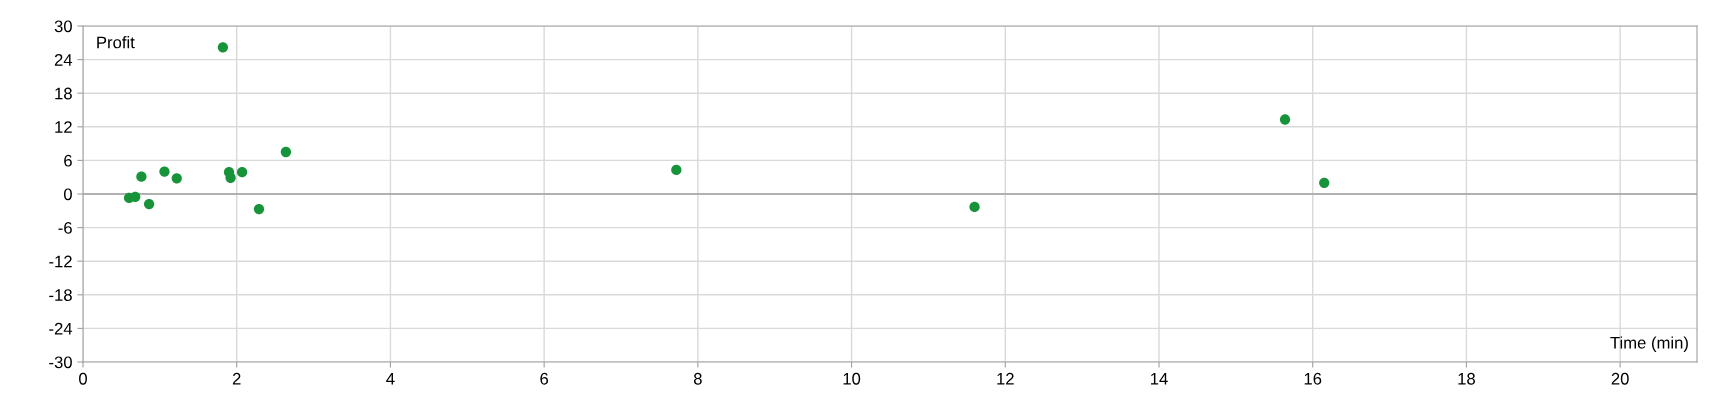 This screenshot has height=400, width=1720. What do you see at coordinates (116, 42) in the screenshot?
I see `y-axis-title: Profit` at bounding box center [116, 42].